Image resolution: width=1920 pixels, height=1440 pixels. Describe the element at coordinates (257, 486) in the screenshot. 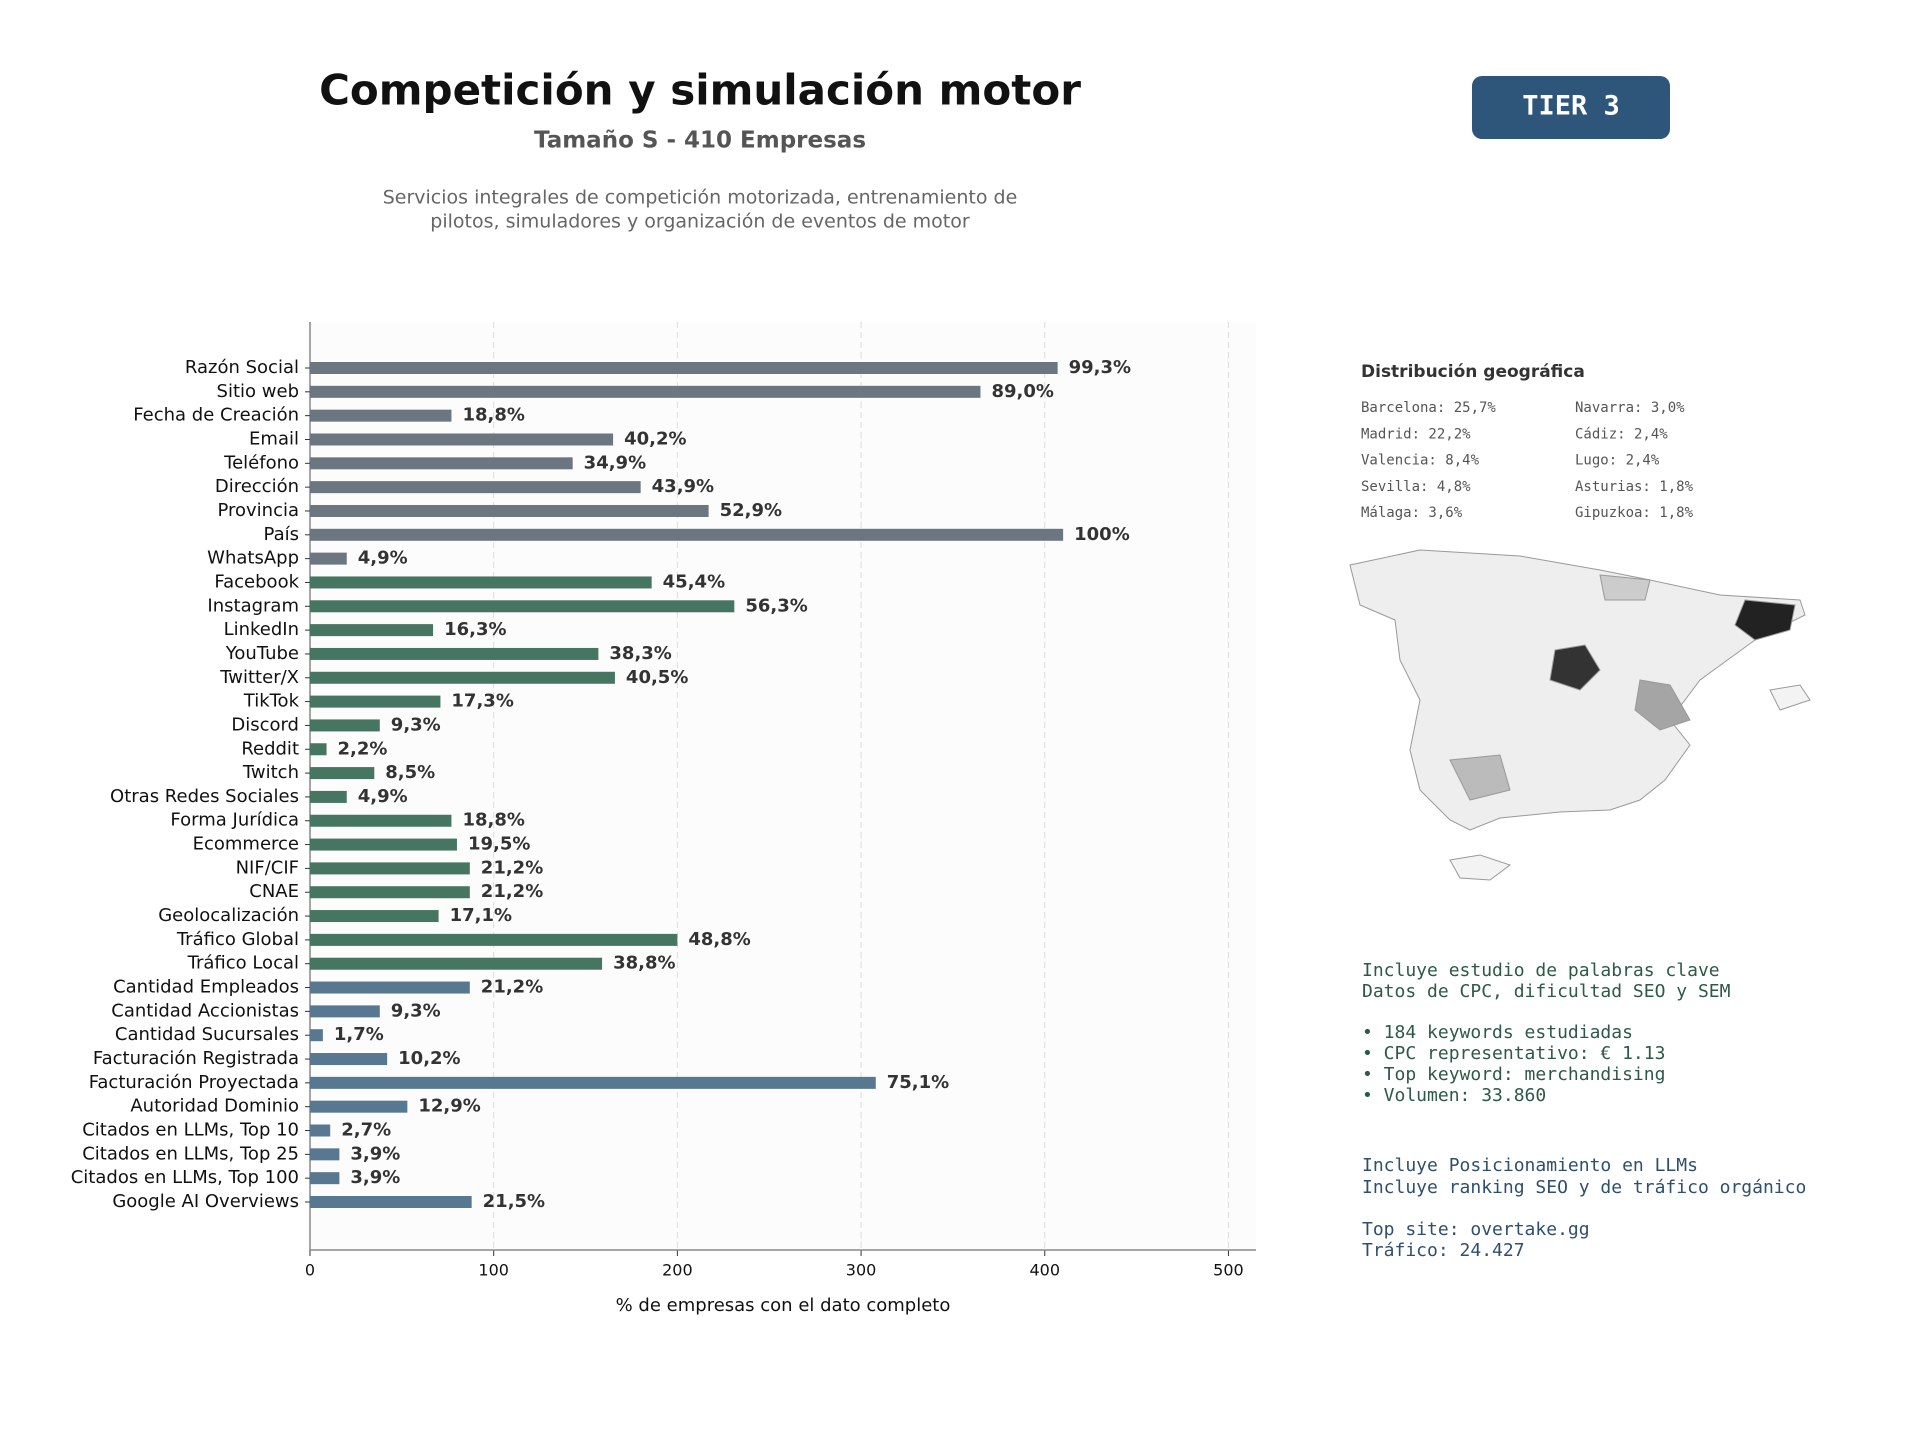

I see `y-tick-label: Dirección` at that location.